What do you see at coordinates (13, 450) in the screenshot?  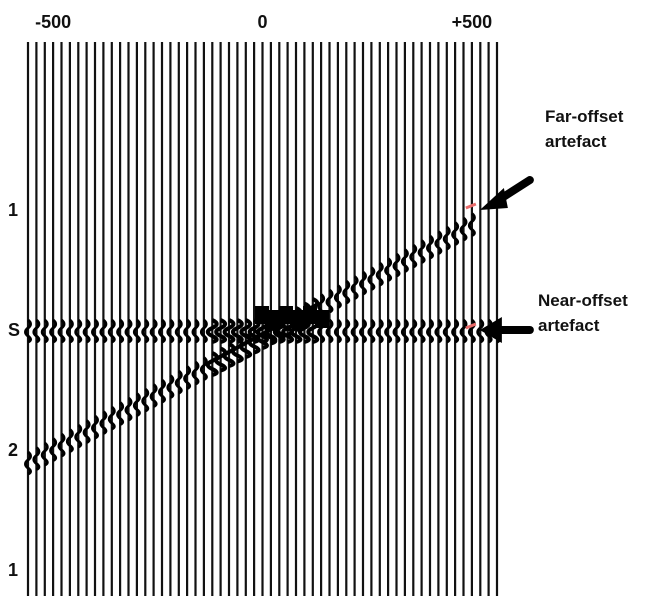 I see `y-tick-label: 2` at bounding box center [13, 450].